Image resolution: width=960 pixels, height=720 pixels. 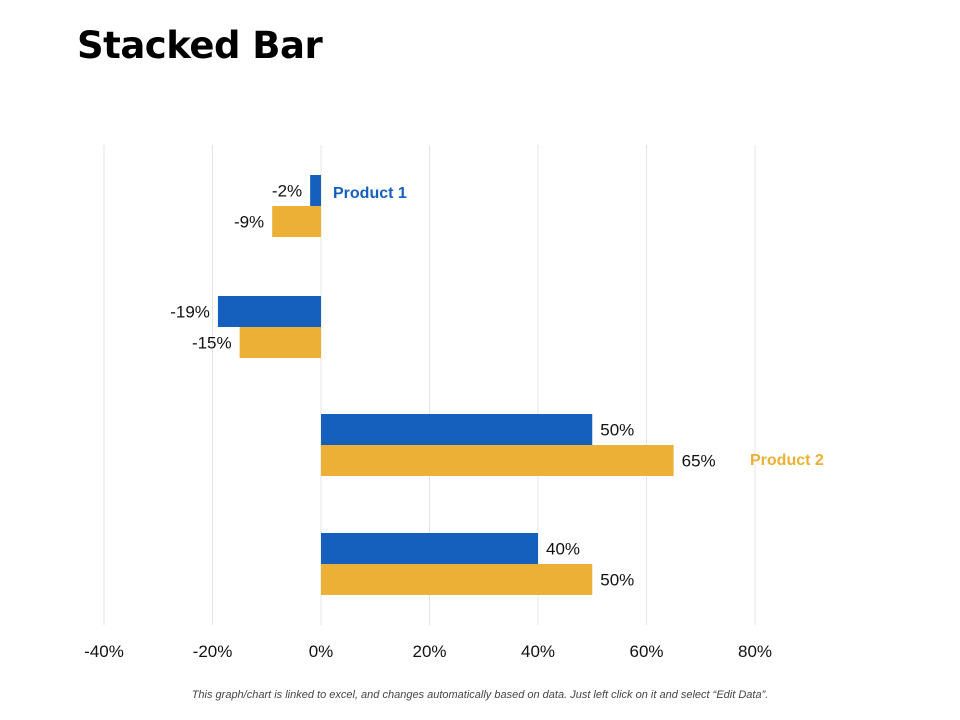 I want to click on x-tick-label: -40%, so click(x=104, y=651).